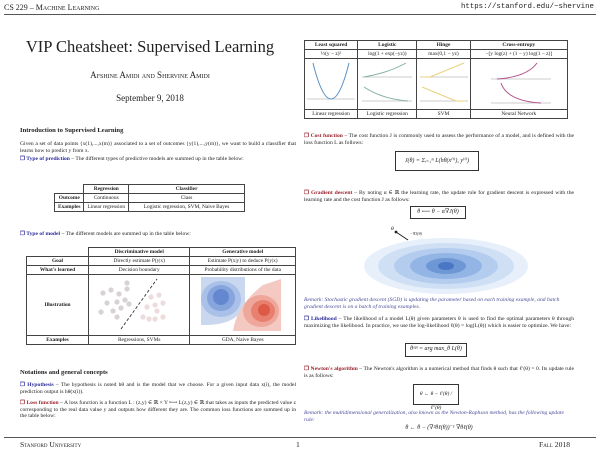 The image size is (600, 464). Describe the element at coordinates (438, 212) in the screenshot. I see `gradient-formula: θ ⟵ θ − α∇J(θ)` at that location.